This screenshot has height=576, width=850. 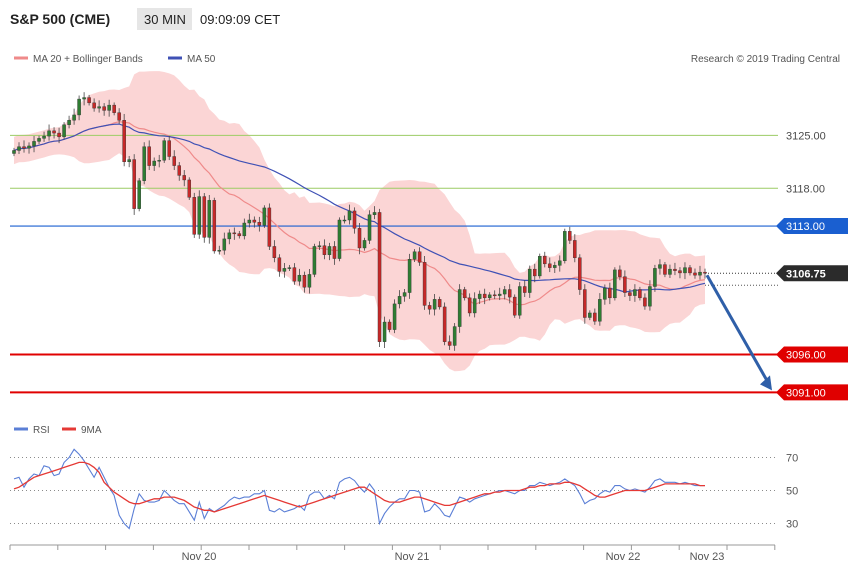 What do you see at coordinates (766, 383) in the screenshot?
I see `forecast-arrow-head` at bounding box center [766, 383].